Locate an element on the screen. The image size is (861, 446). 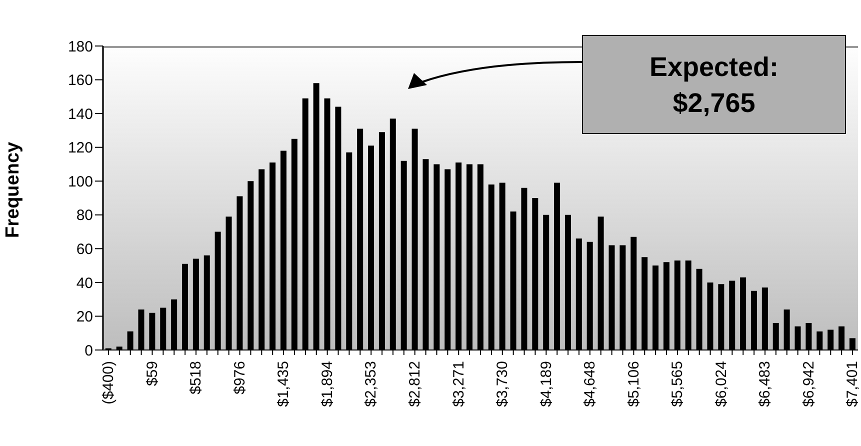
x-tick-label: $3,271 is located at coordinates (459, 384).